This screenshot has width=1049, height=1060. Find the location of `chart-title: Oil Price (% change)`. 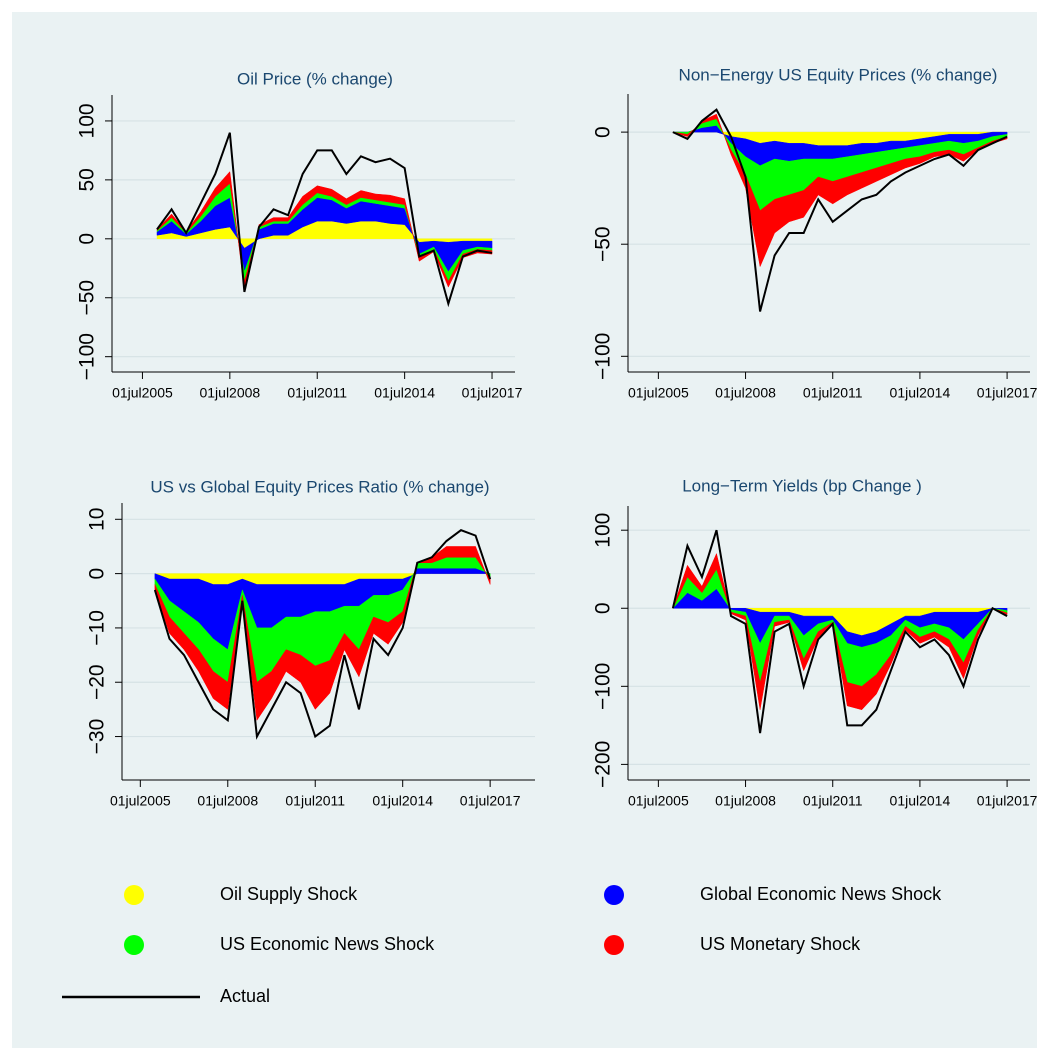

chart-title: Oil Price (% change) is located at coordinates (315, 78).